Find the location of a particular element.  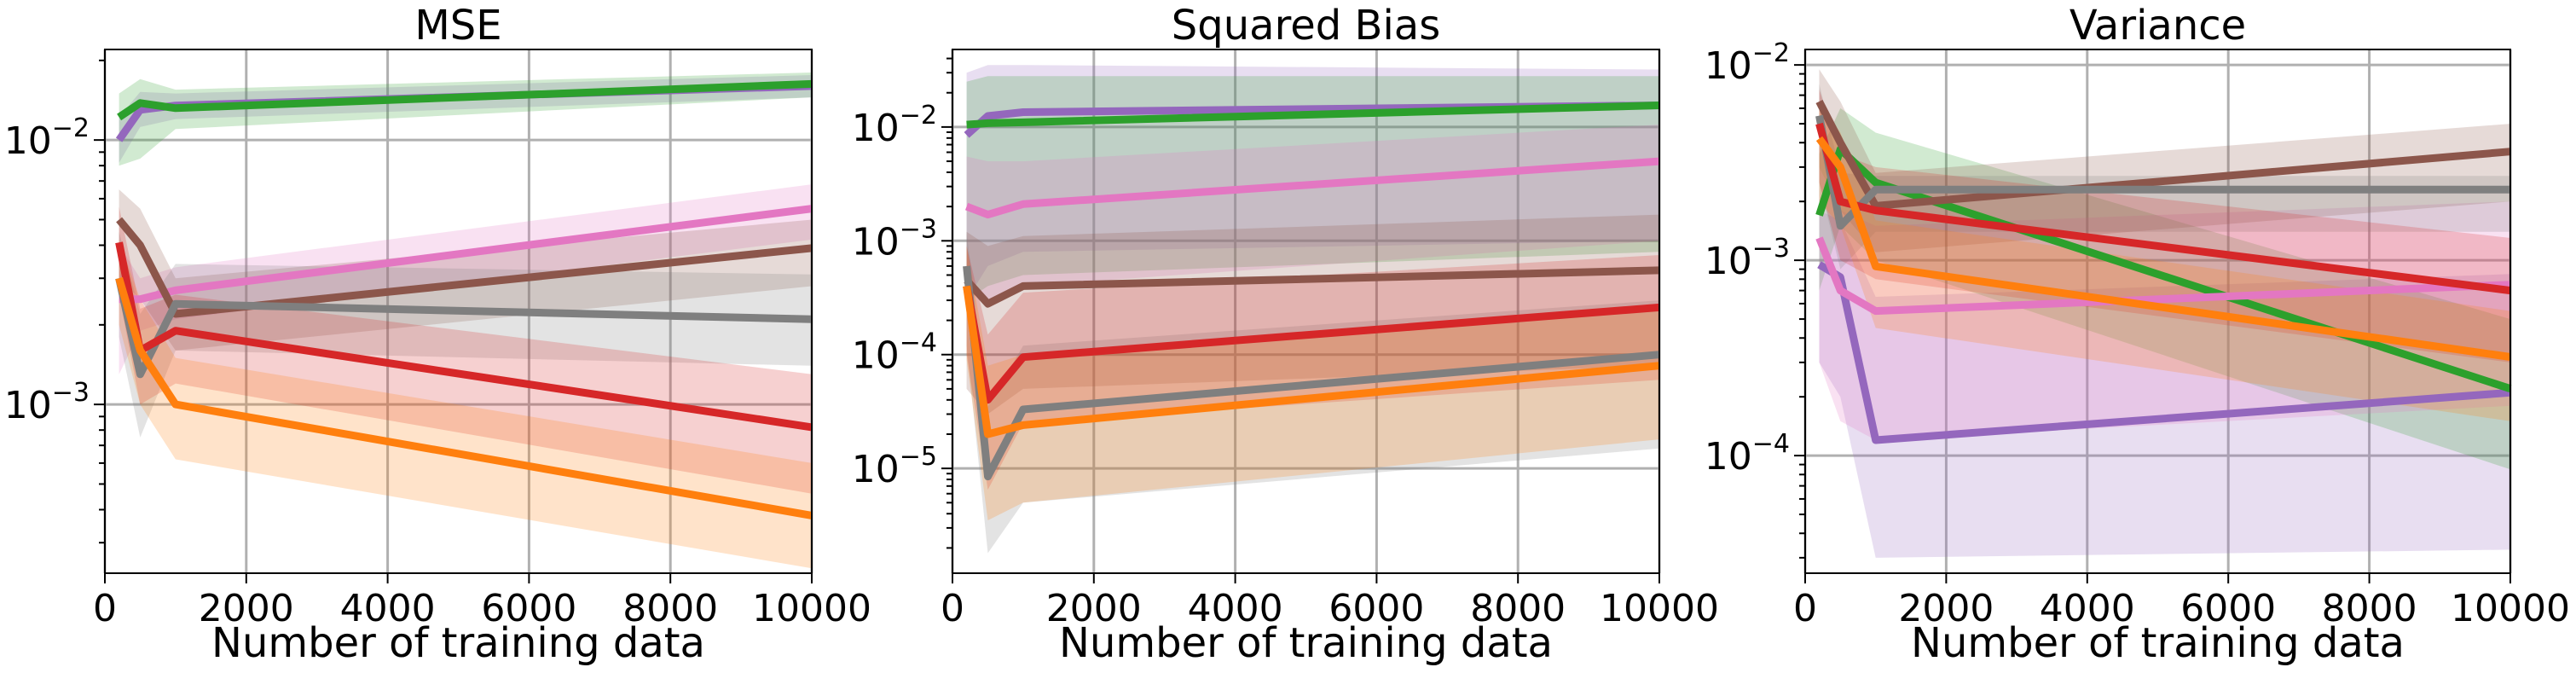

y-tick-label: 10⁻⁵ is located at coordinates (894, 467).